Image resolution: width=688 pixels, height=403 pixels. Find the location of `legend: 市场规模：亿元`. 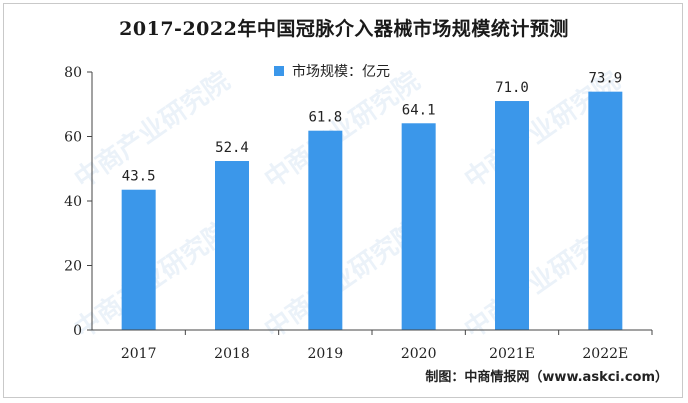

legend: 市场规模：亿元 is located at coordinates (332, 71).